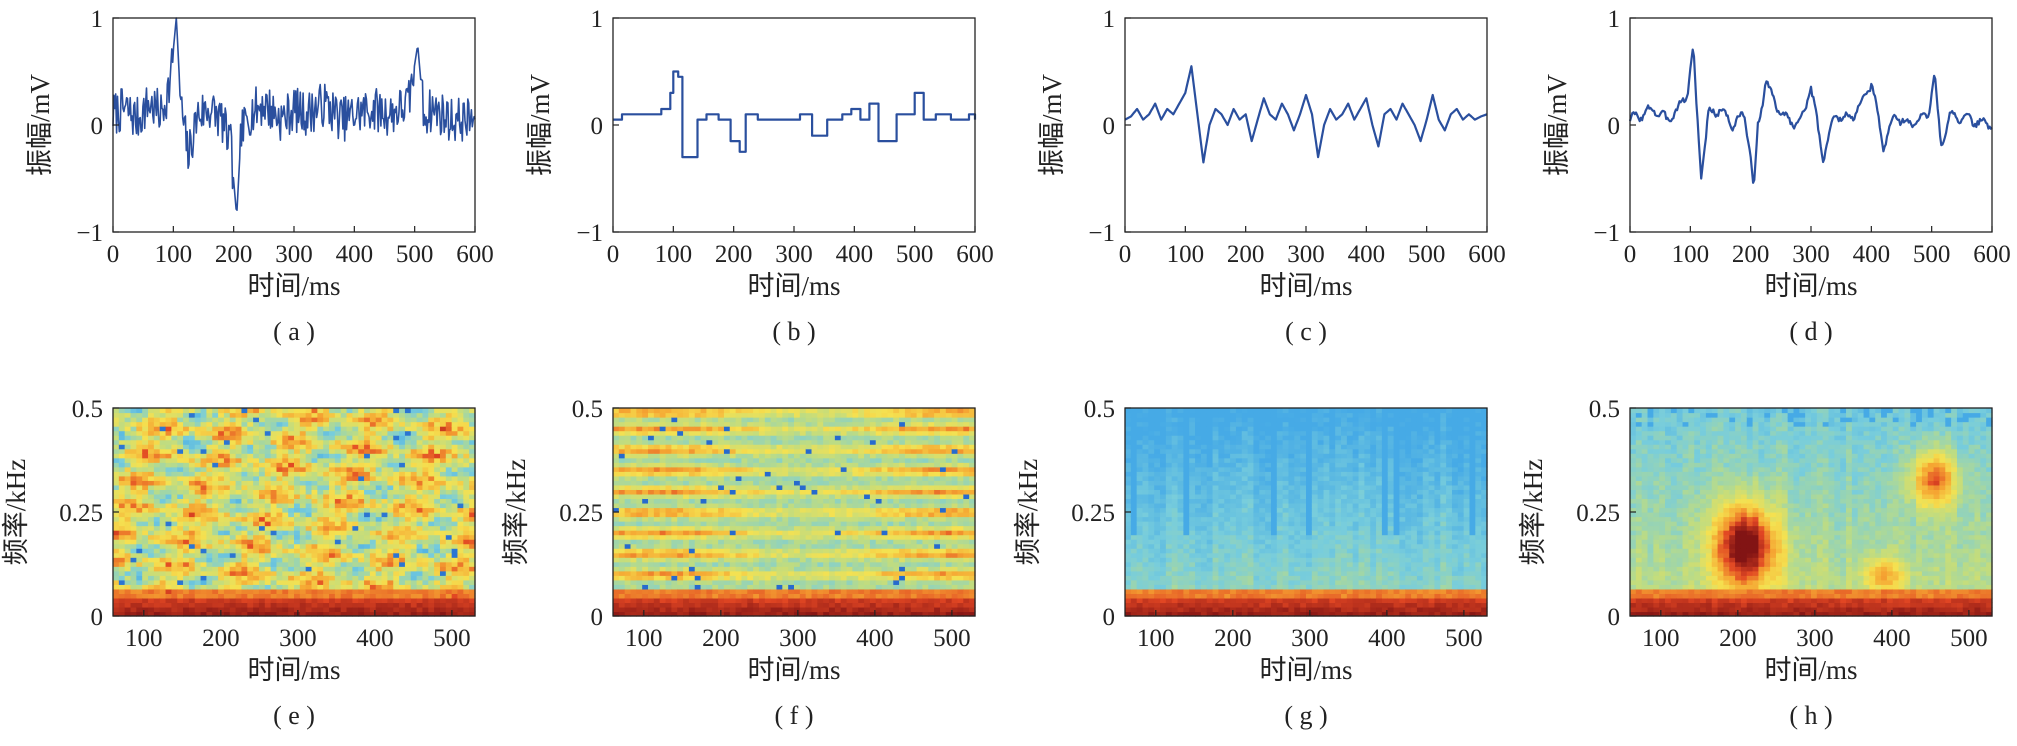 This screenshot has height=746, width=2017. I want to click on panel-caption: ( e ), so click(294, 715).